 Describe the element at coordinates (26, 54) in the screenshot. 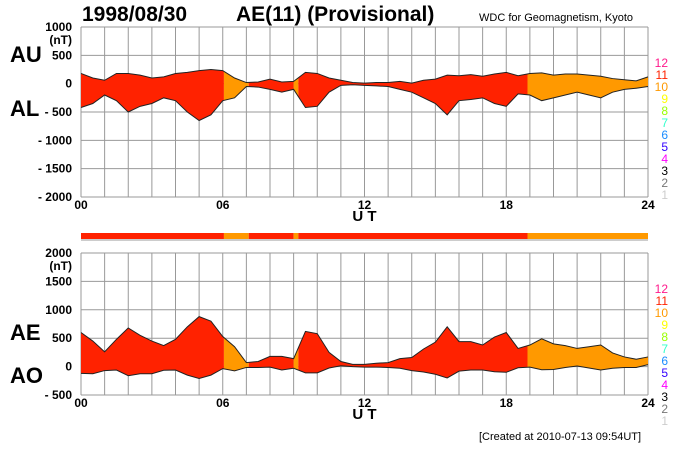

I see `series-label-au: AU` at that location.